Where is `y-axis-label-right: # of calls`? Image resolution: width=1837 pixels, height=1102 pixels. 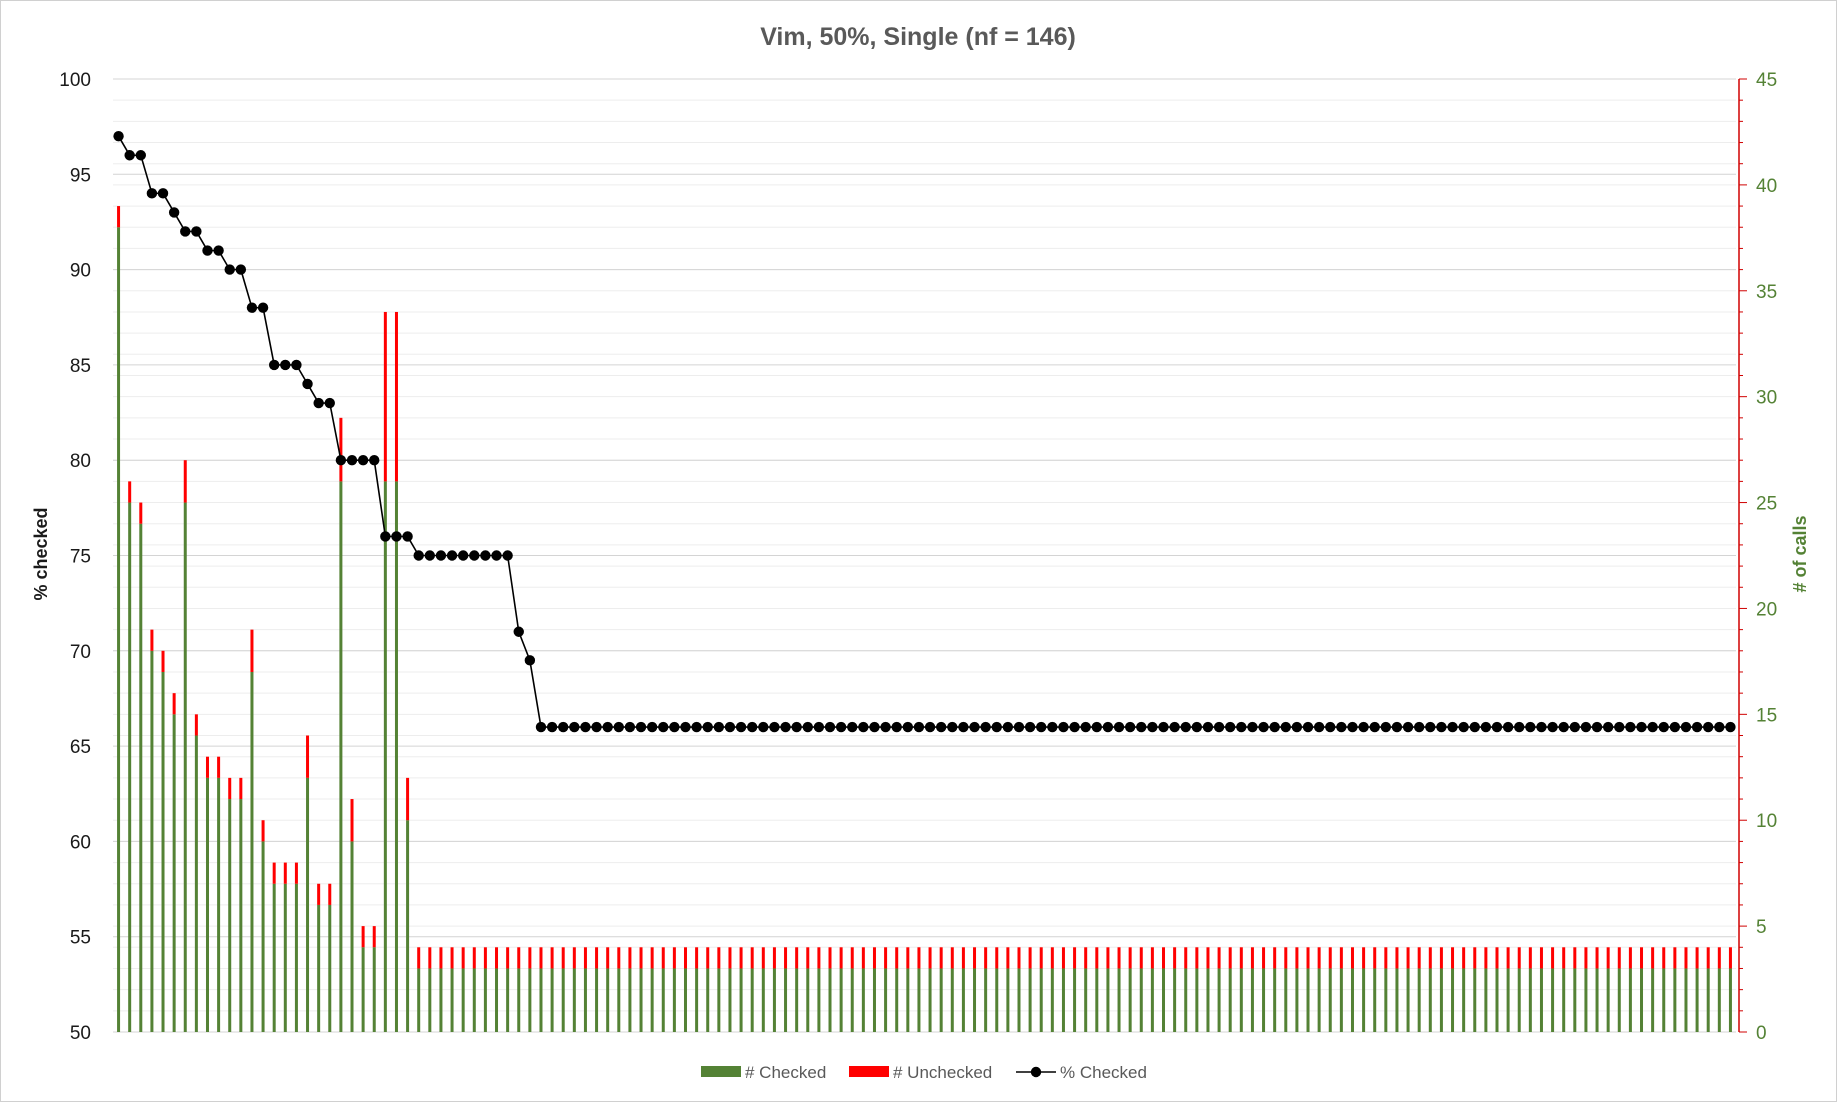 y-axis-label-right: # of calls is located at coordinates (1800, 553).